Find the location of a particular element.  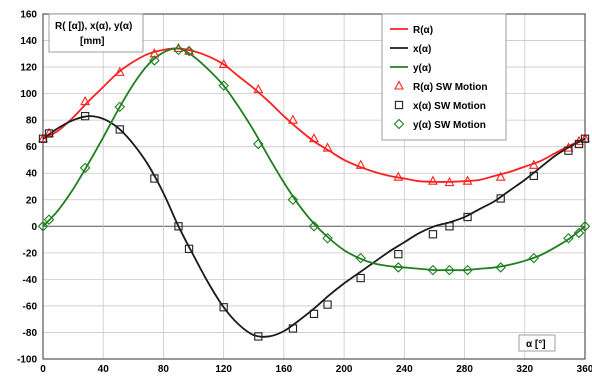

xlabel: α [°] is located at coordinates (536, 344).